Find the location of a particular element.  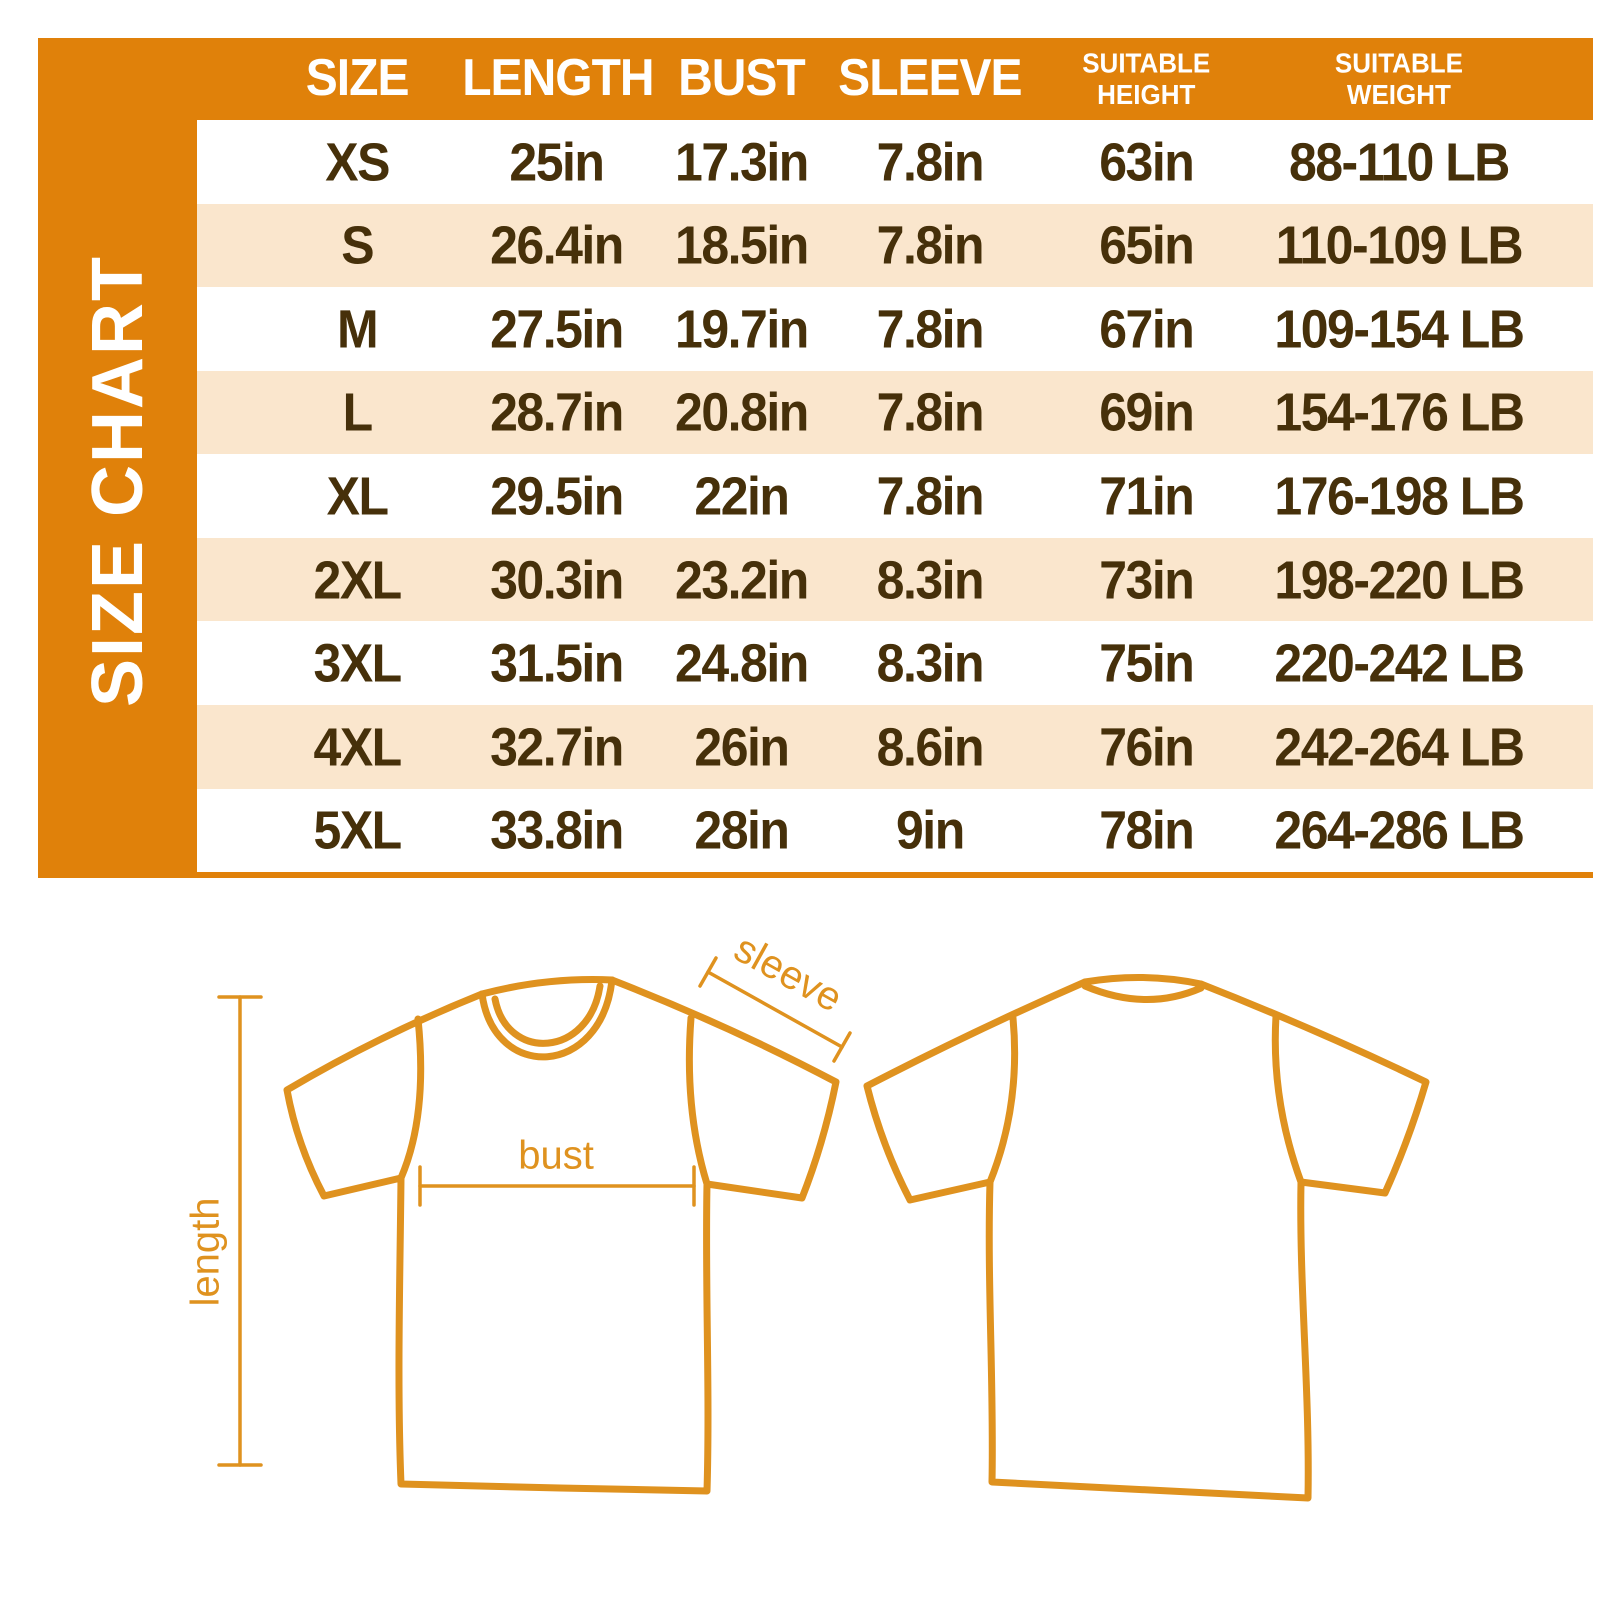

col-header-suitable-height: SUITABLE HEIGHT is located at coordinates (1146, 79).